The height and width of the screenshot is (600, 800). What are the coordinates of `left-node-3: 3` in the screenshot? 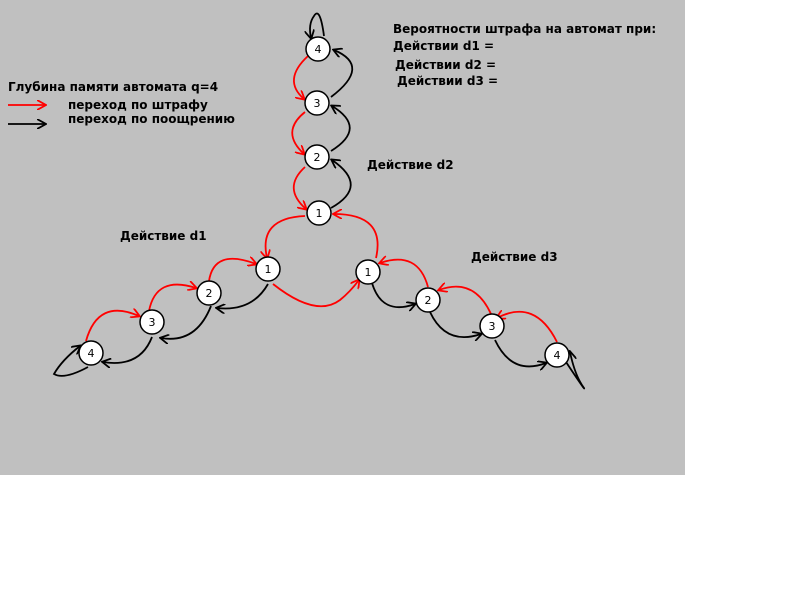 It's located at (152, 322).